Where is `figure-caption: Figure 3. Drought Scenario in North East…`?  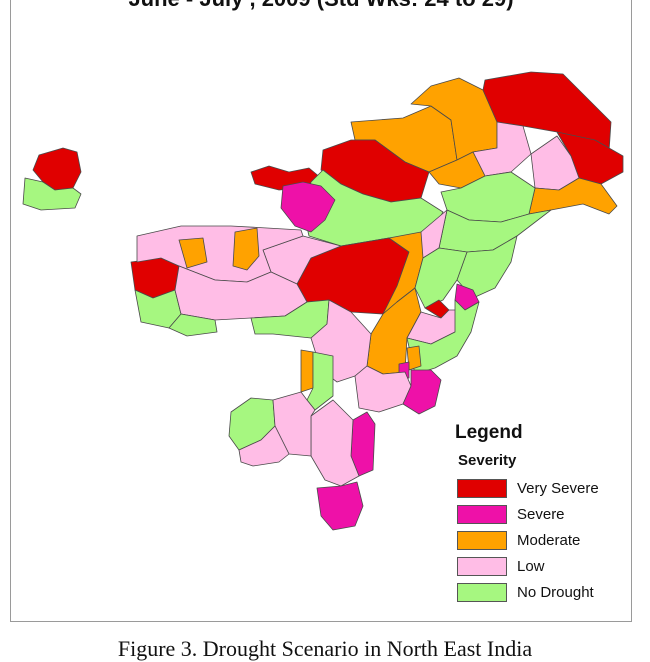 figure-caption: Figure 3. Drought Scenario in North East… is located at coordinates (325, 648).